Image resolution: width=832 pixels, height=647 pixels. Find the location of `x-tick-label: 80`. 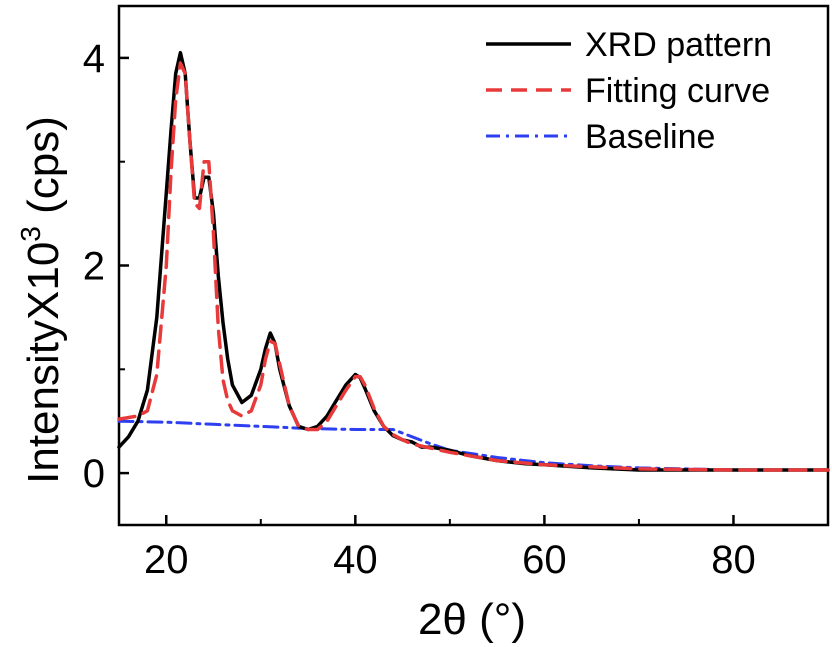

x-tick-label: 80 is located at coordinates (733, 560).